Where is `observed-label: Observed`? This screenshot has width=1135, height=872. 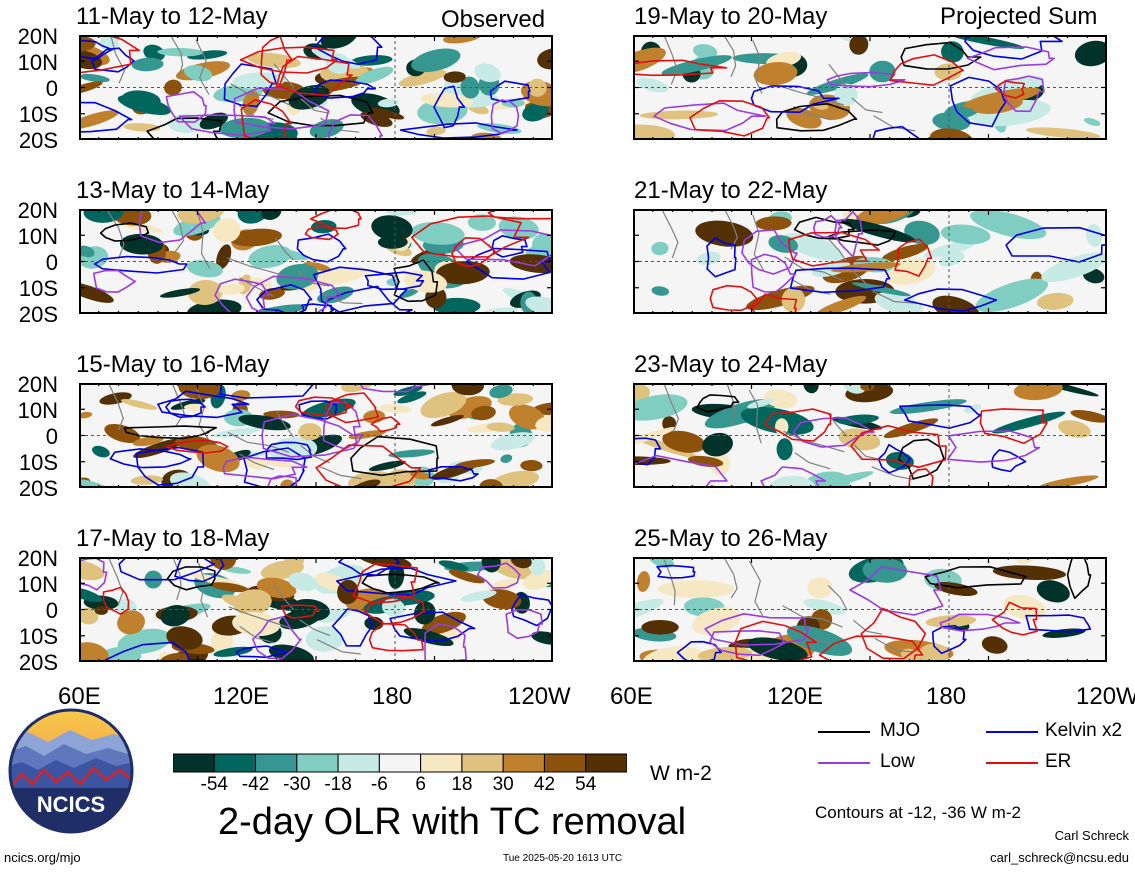
observed-label: Observed is located at coordinates (493, 19).